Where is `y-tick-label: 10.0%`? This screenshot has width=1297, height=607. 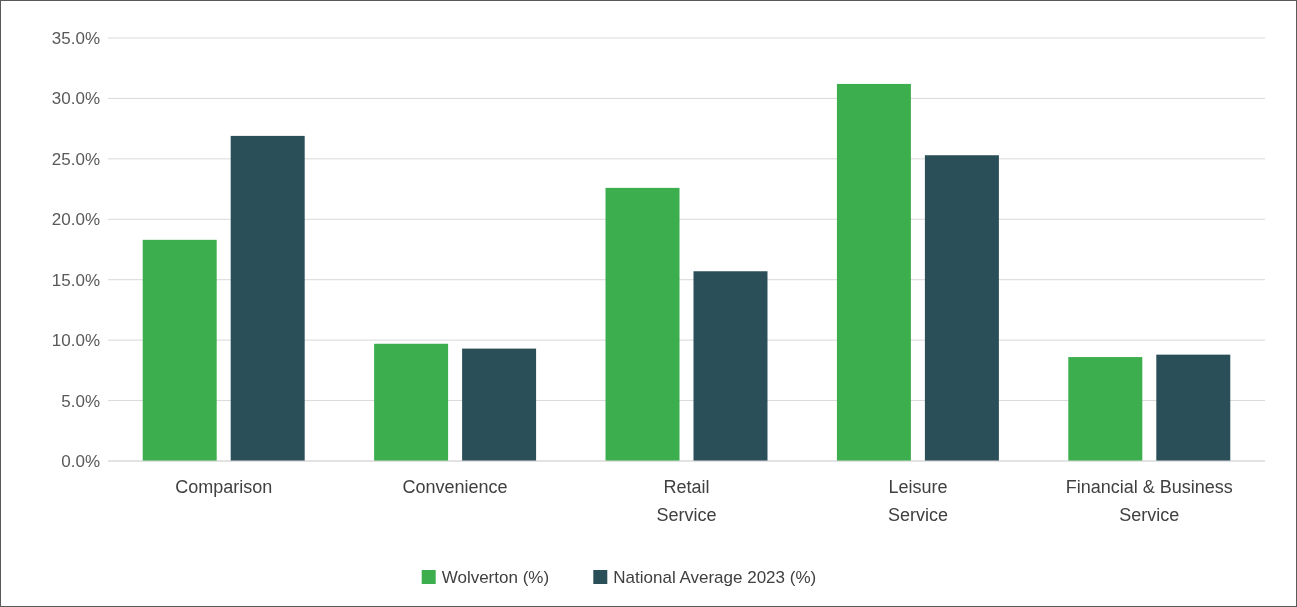
y-tick-label: 10.0% is located at coordinates (75, 341).